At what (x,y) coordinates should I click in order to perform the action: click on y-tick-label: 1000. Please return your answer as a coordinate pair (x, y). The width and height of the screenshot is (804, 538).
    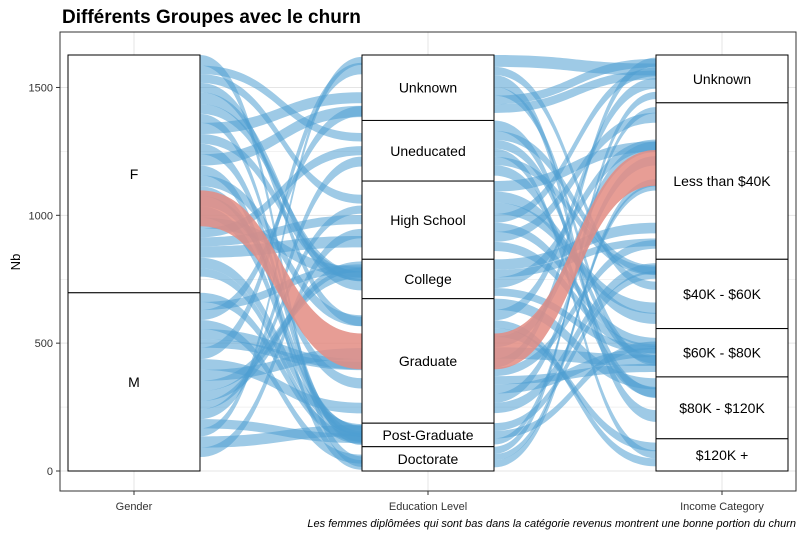
    Looking at the image, I should click on (41, 216).